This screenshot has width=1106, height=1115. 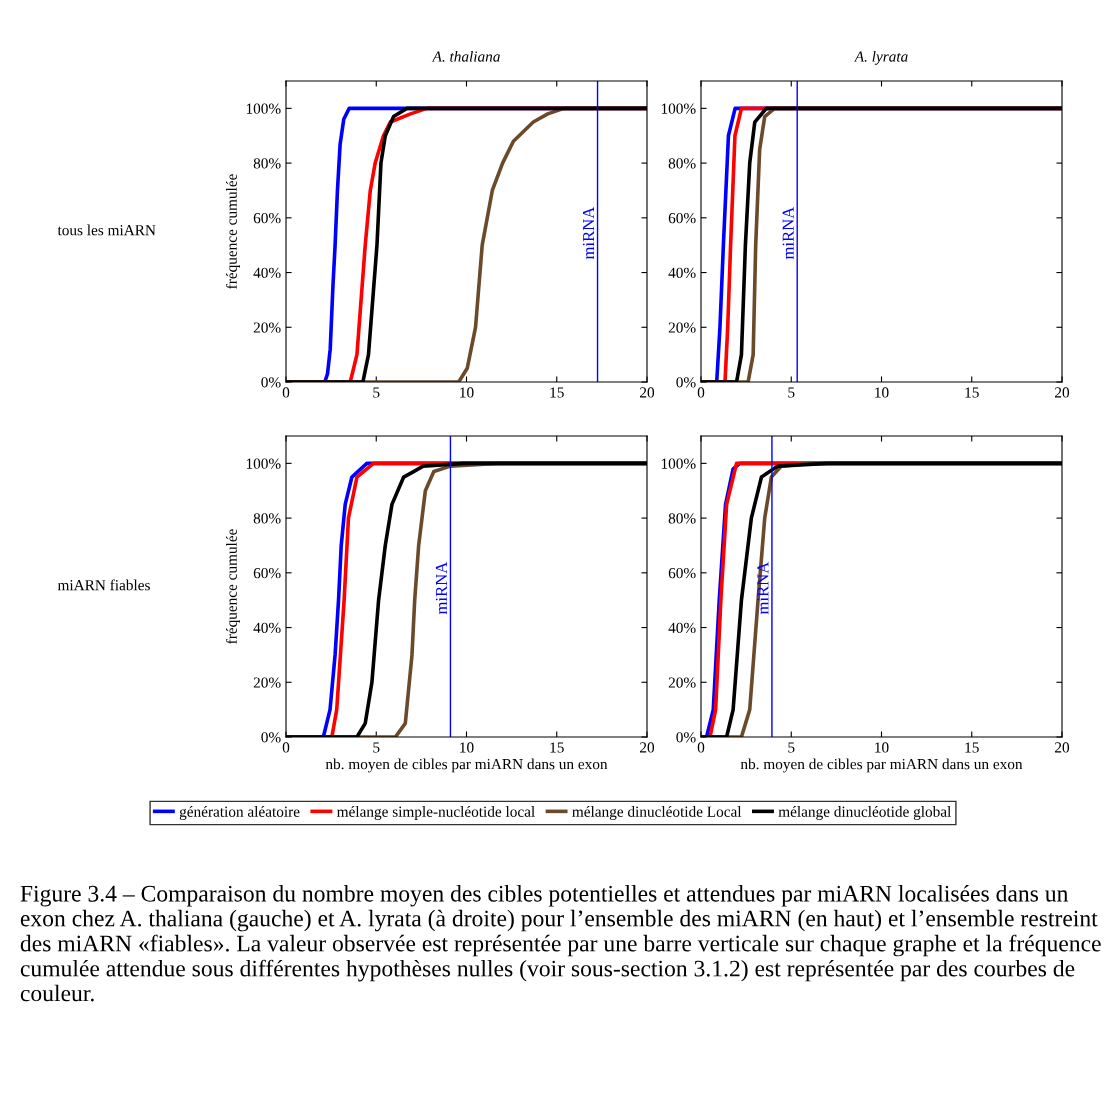 What do you see at coordinates (657, 813) in the screenshot?
I see `legend-label: mélange dinucléotide Local` at bounding box center [657, 813].